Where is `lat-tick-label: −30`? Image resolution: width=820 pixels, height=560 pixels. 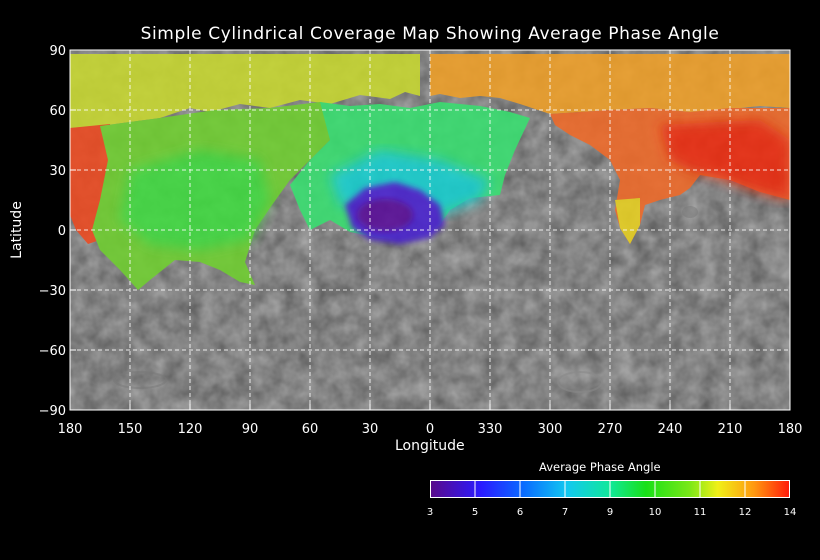
lat-tick-label: −30 is located at coordinates (52, 291).